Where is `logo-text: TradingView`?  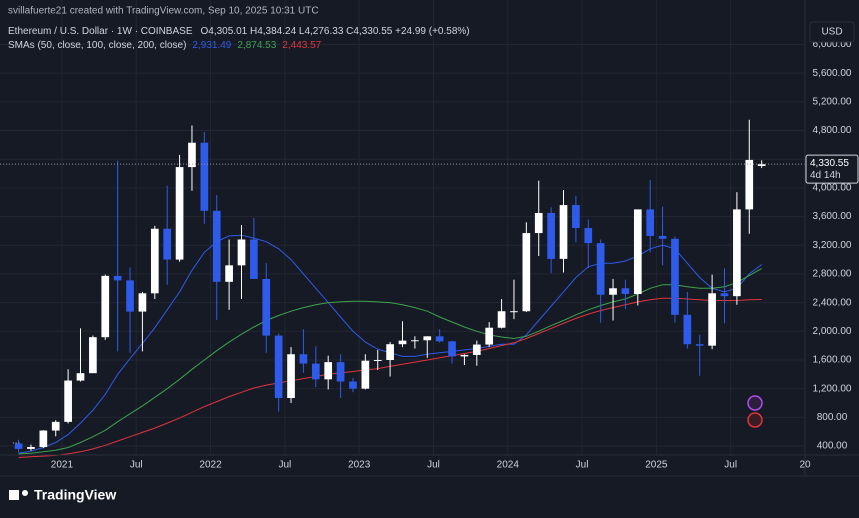 logo-text: TradingView is located at coordinates (75, 495).